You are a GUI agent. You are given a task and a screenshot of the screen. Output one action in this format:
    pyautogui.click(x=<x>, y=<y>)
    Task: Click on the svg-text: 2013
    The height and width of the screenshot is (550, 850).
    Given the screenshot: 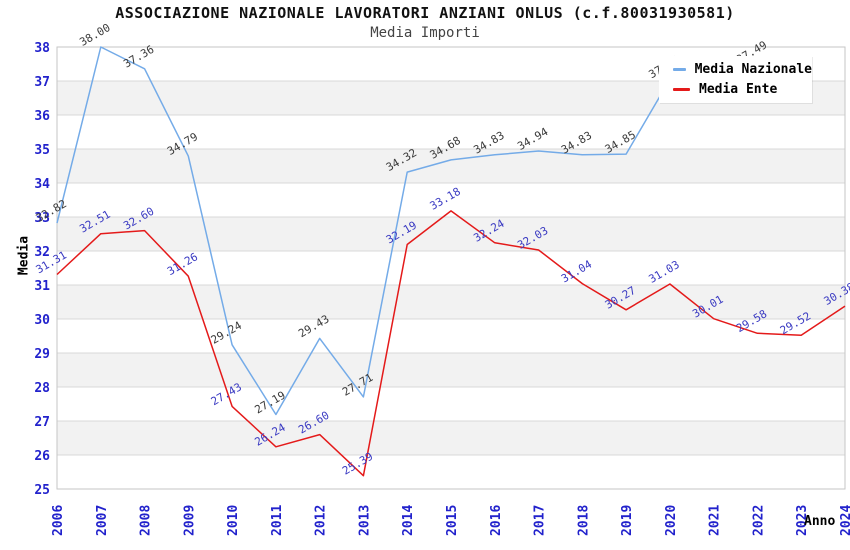 What is the action you would take?
    pyautogui.click(x=364, y=520)
    